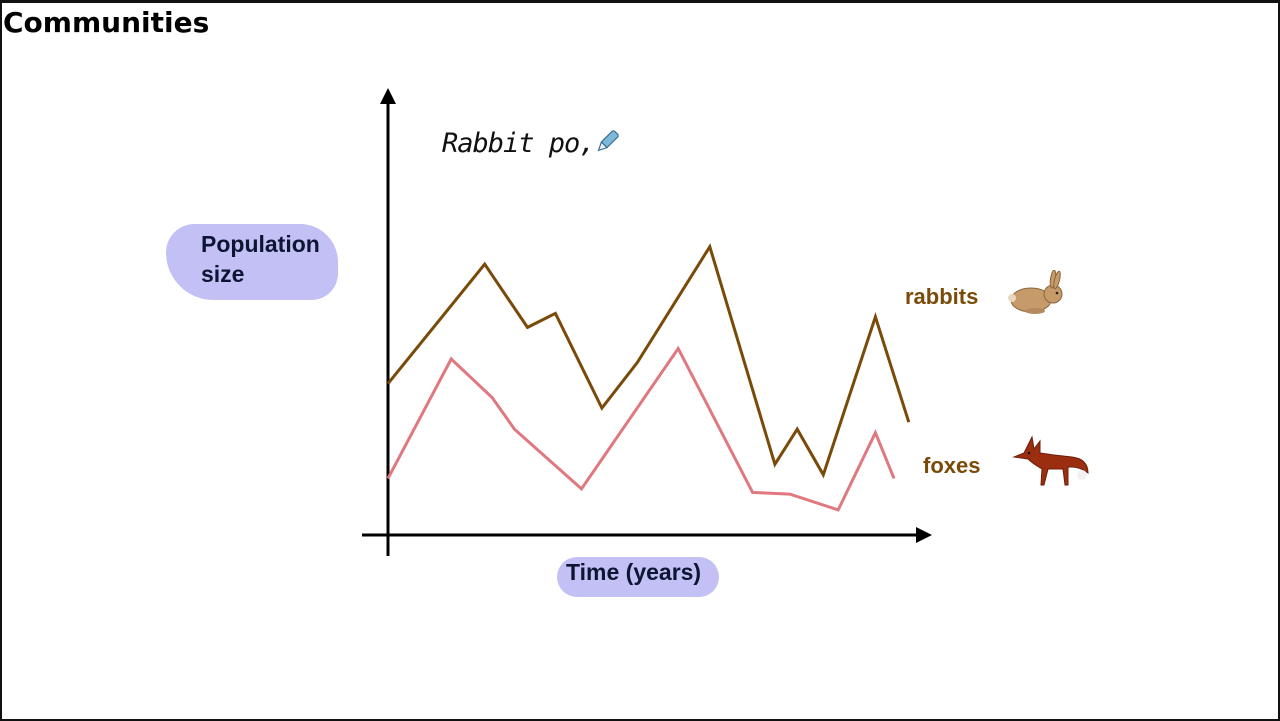 This screenshot has width=1280, height=721. Describe the element at coordinates (951, 466) in the screenshot. I see `foxes-label: foxes` at that location.